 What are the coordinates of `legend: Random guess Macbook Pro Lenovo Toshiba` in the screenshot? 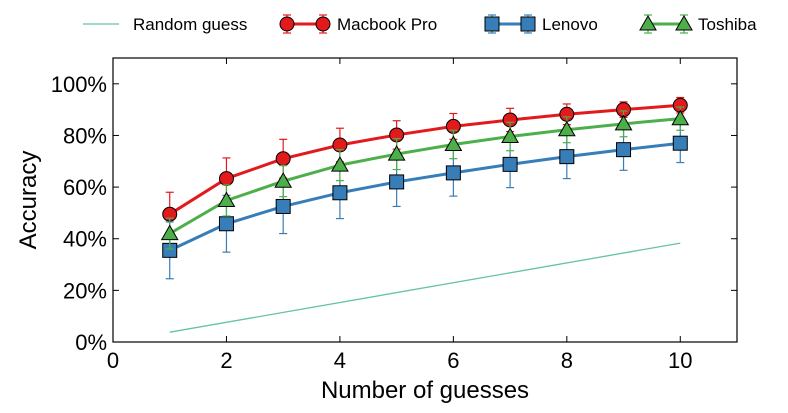 It's located at (420, 24).